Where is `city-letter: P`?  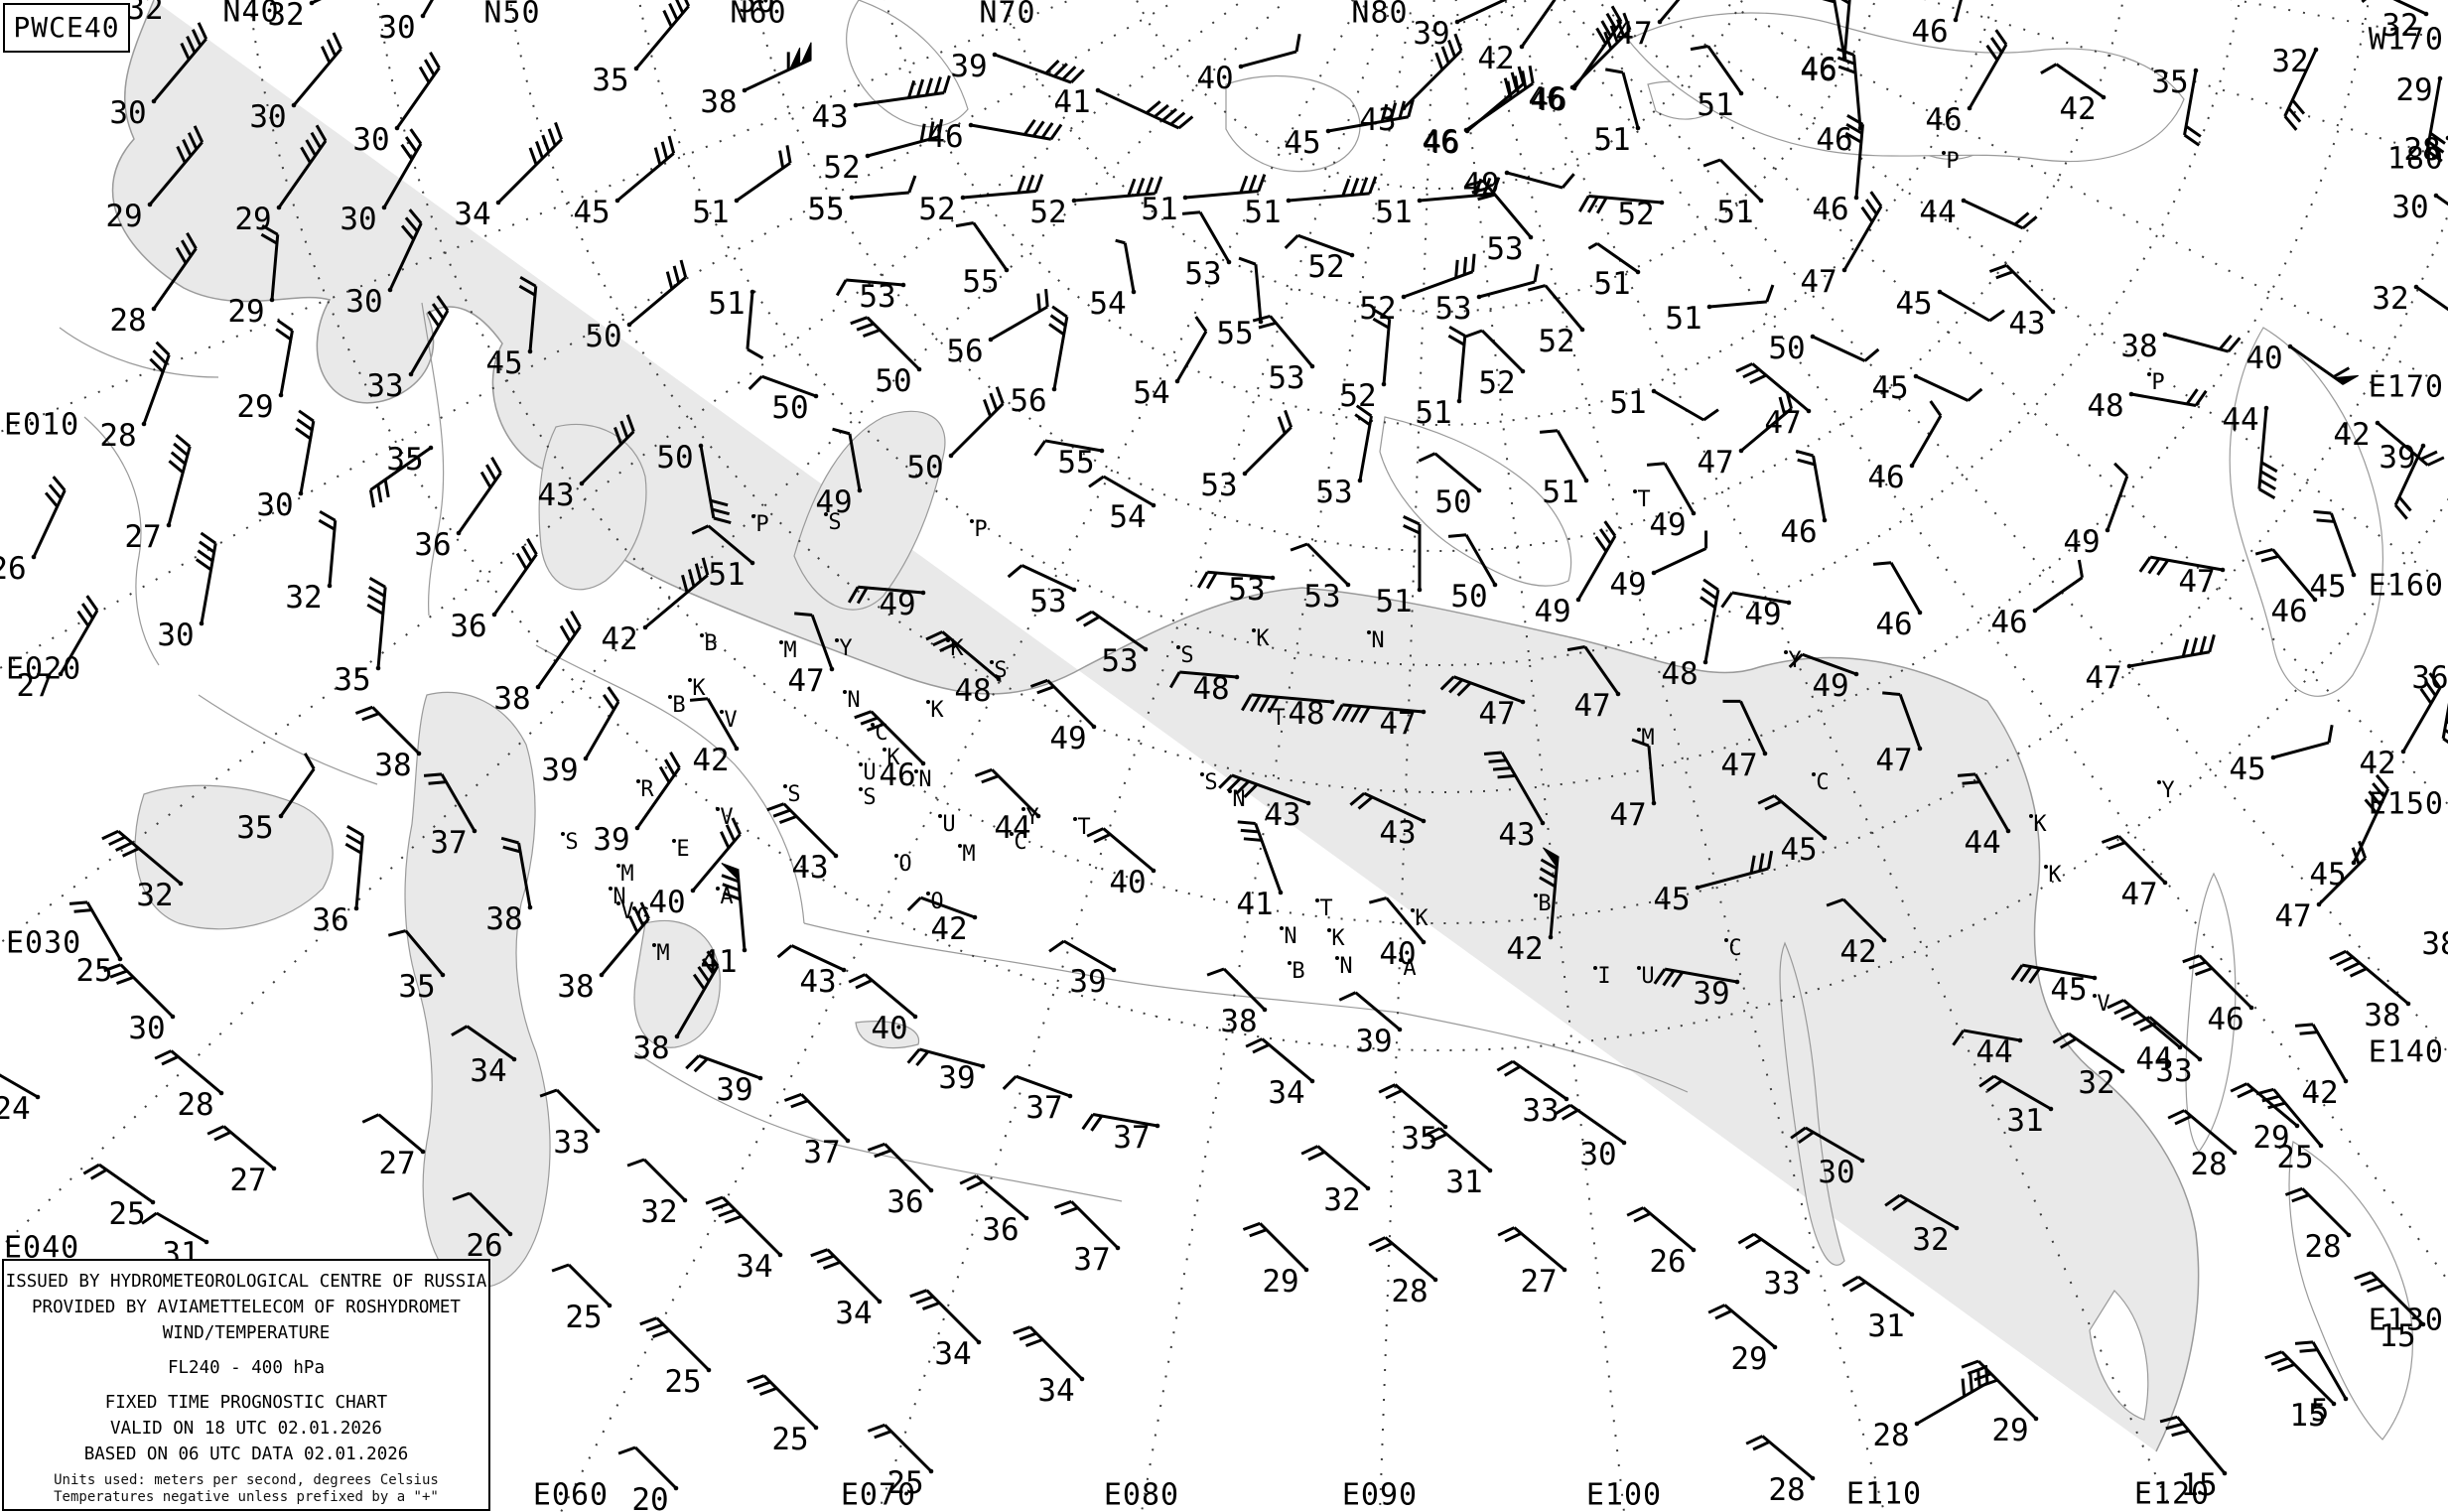 city-letter: P is located at coordinates (1952, 161).